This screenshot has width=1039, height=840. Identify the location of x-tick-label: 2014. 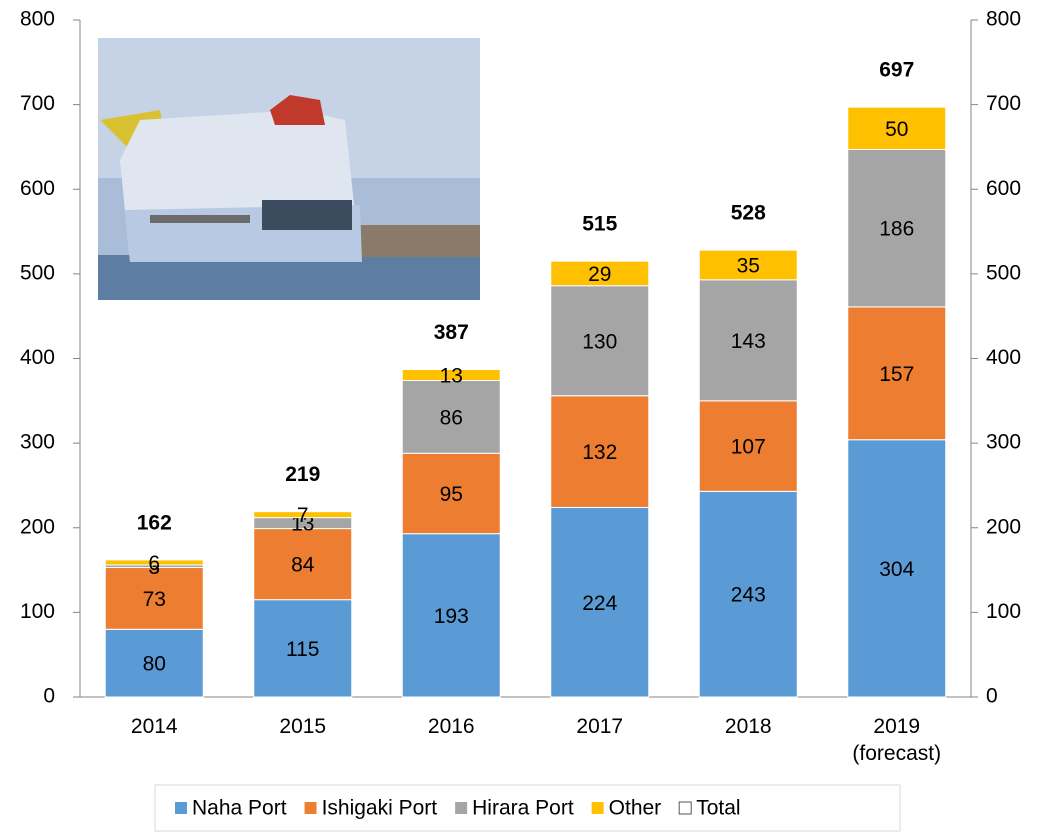
(154, 726).